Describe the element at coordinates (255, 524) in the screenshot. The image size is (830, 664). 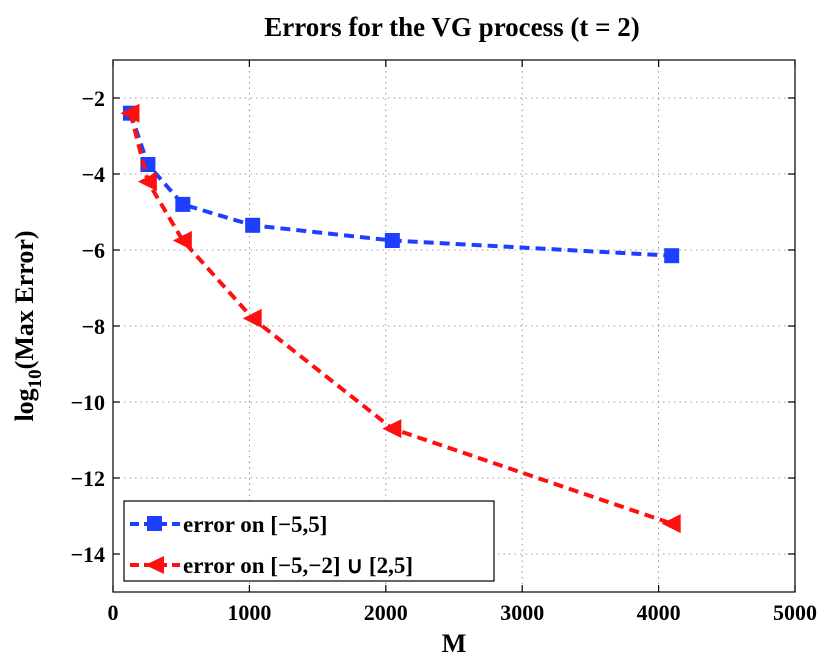
I see `legend-label-0: error on [−5,5]` at that location.